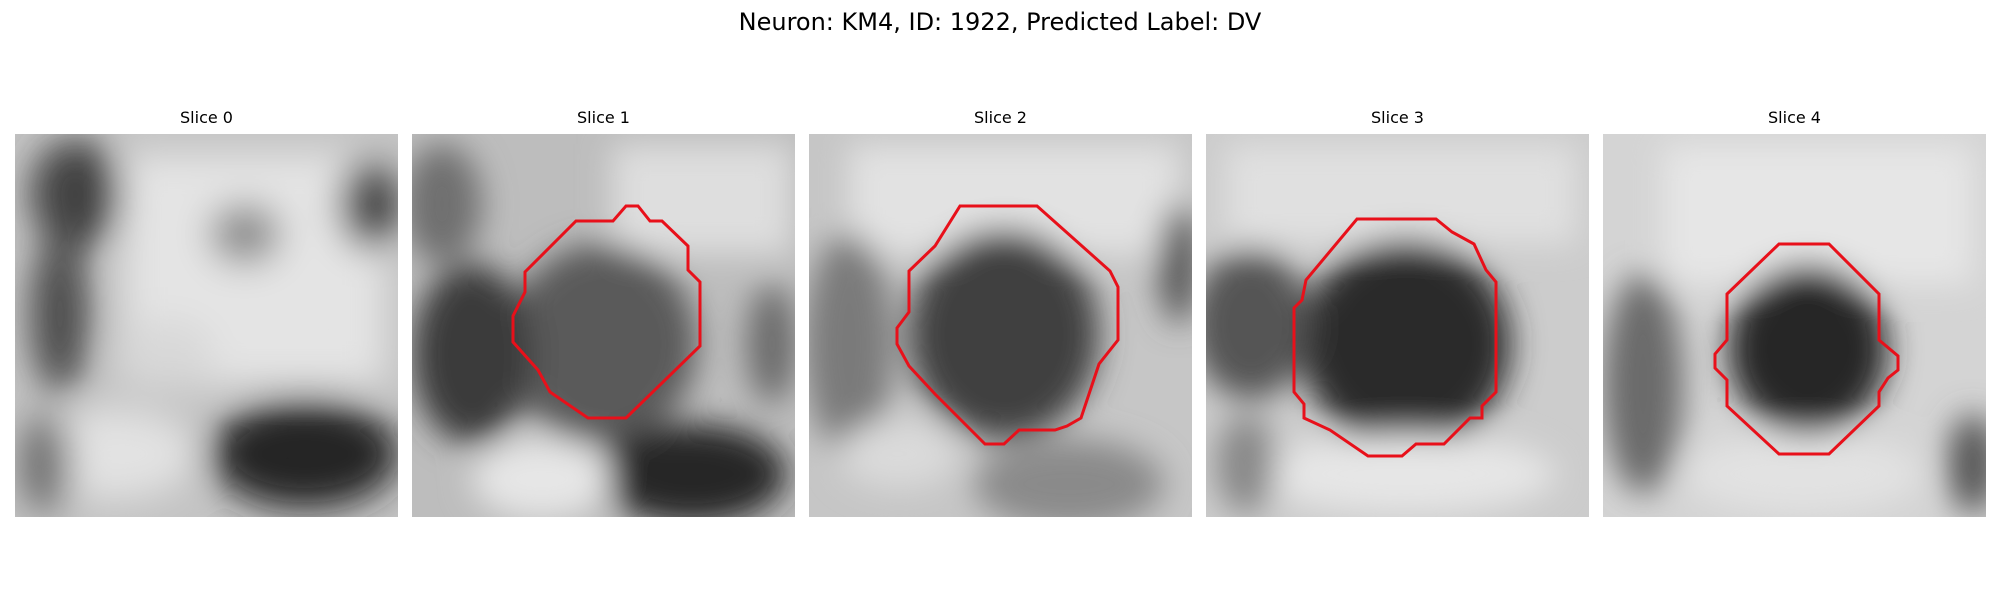 This screenshot has height=600, width=2000. Describe the element at coordinates (1794, 117) in the screenshot. I see `slice-title: Slice 4` at that location.